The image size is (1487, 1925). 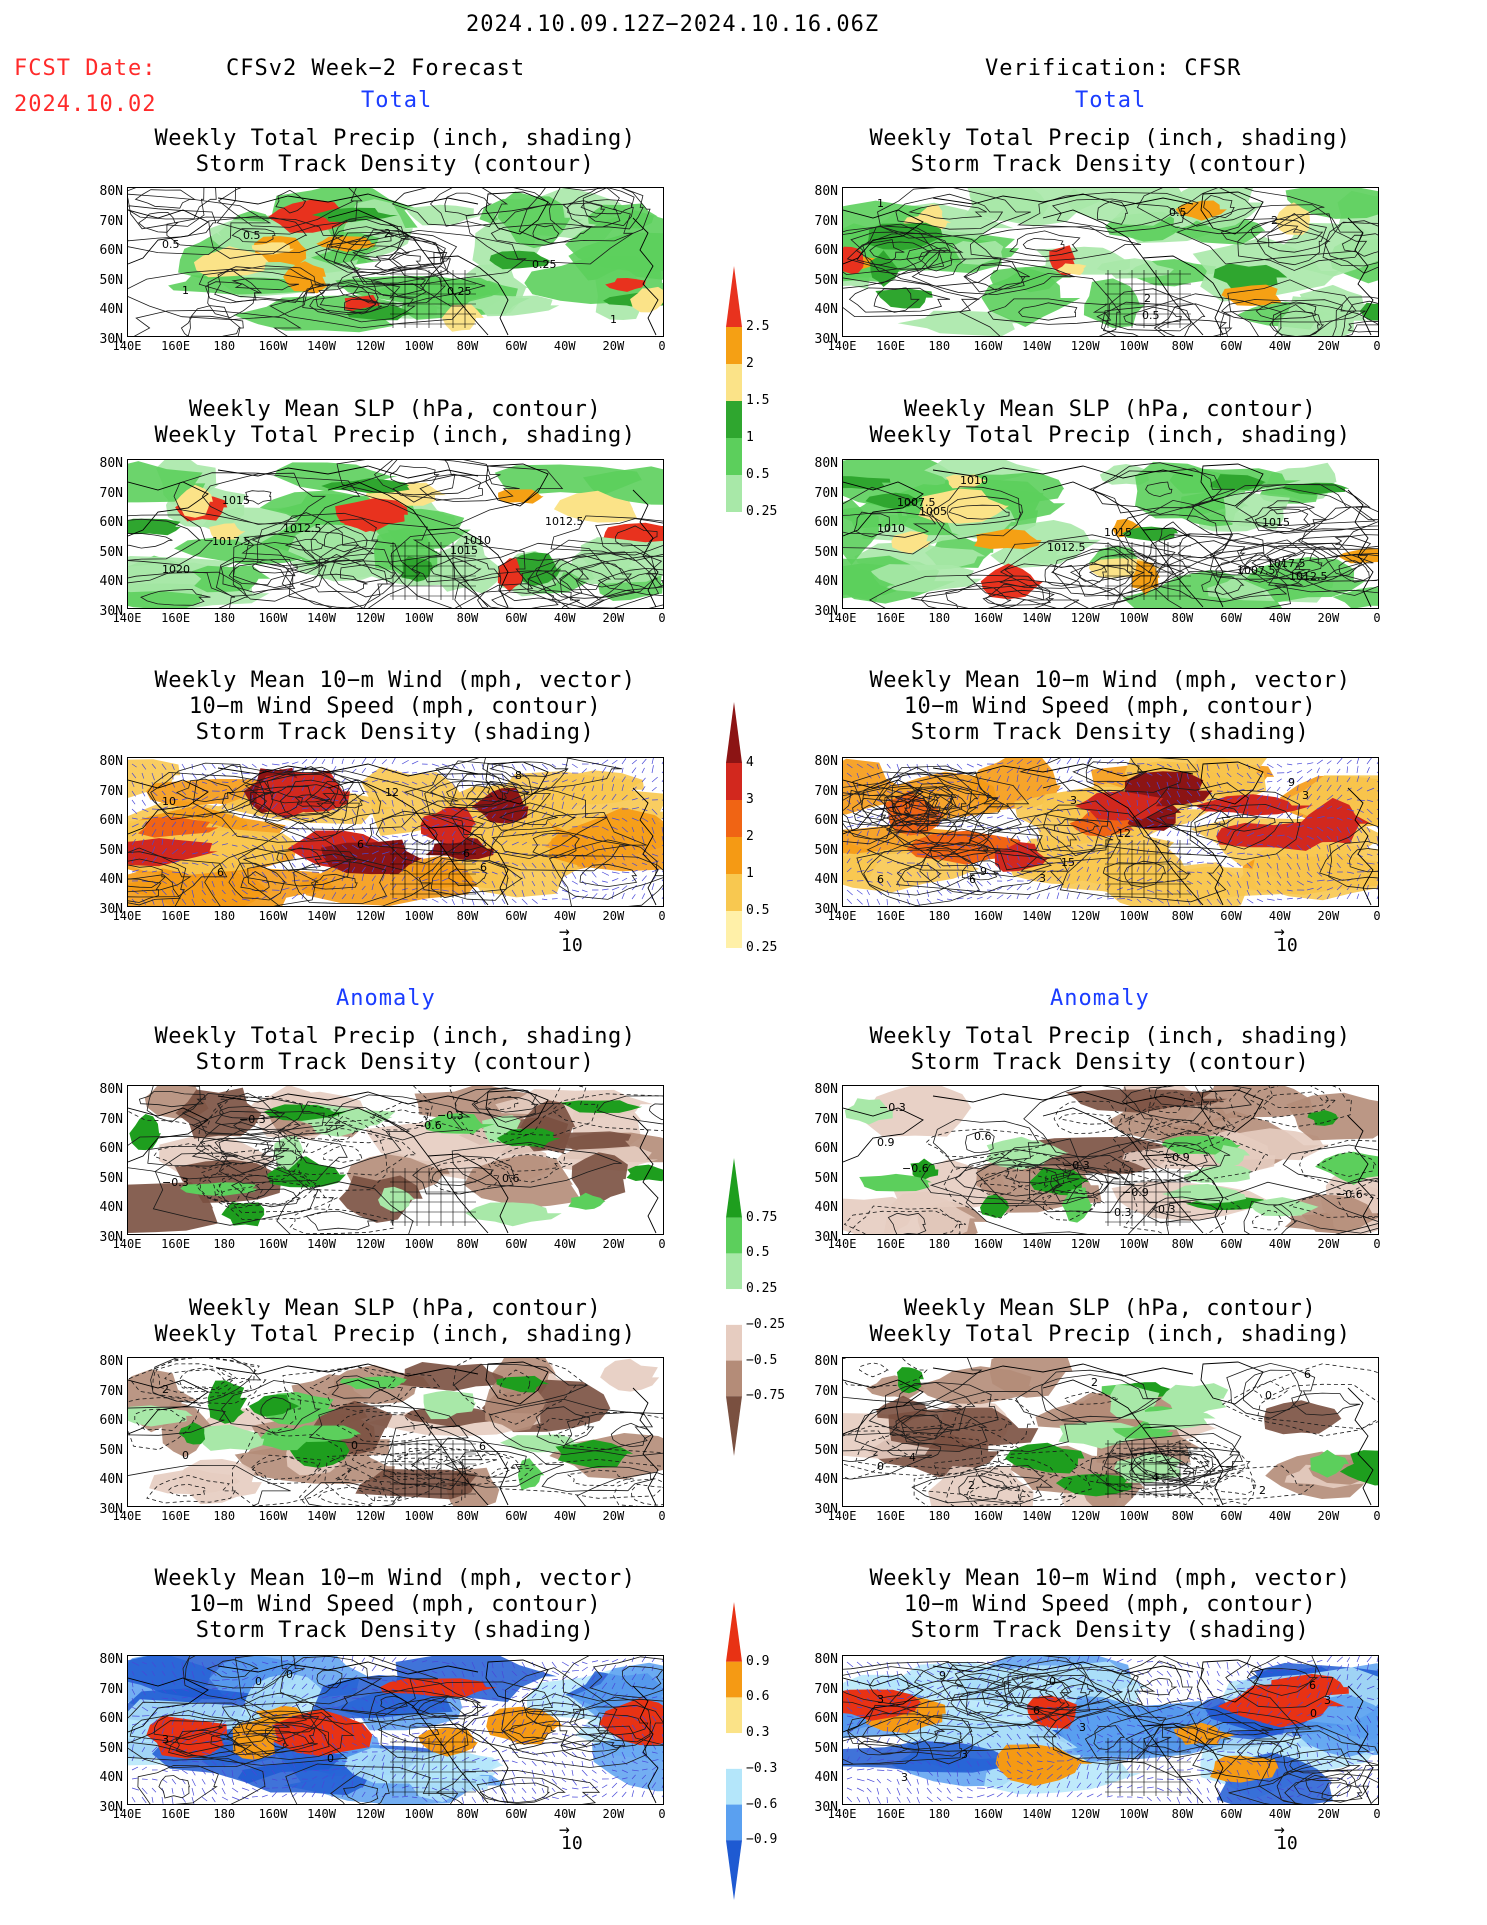 I want to click on colorbar-label: 4, so click(x=750, y=762).